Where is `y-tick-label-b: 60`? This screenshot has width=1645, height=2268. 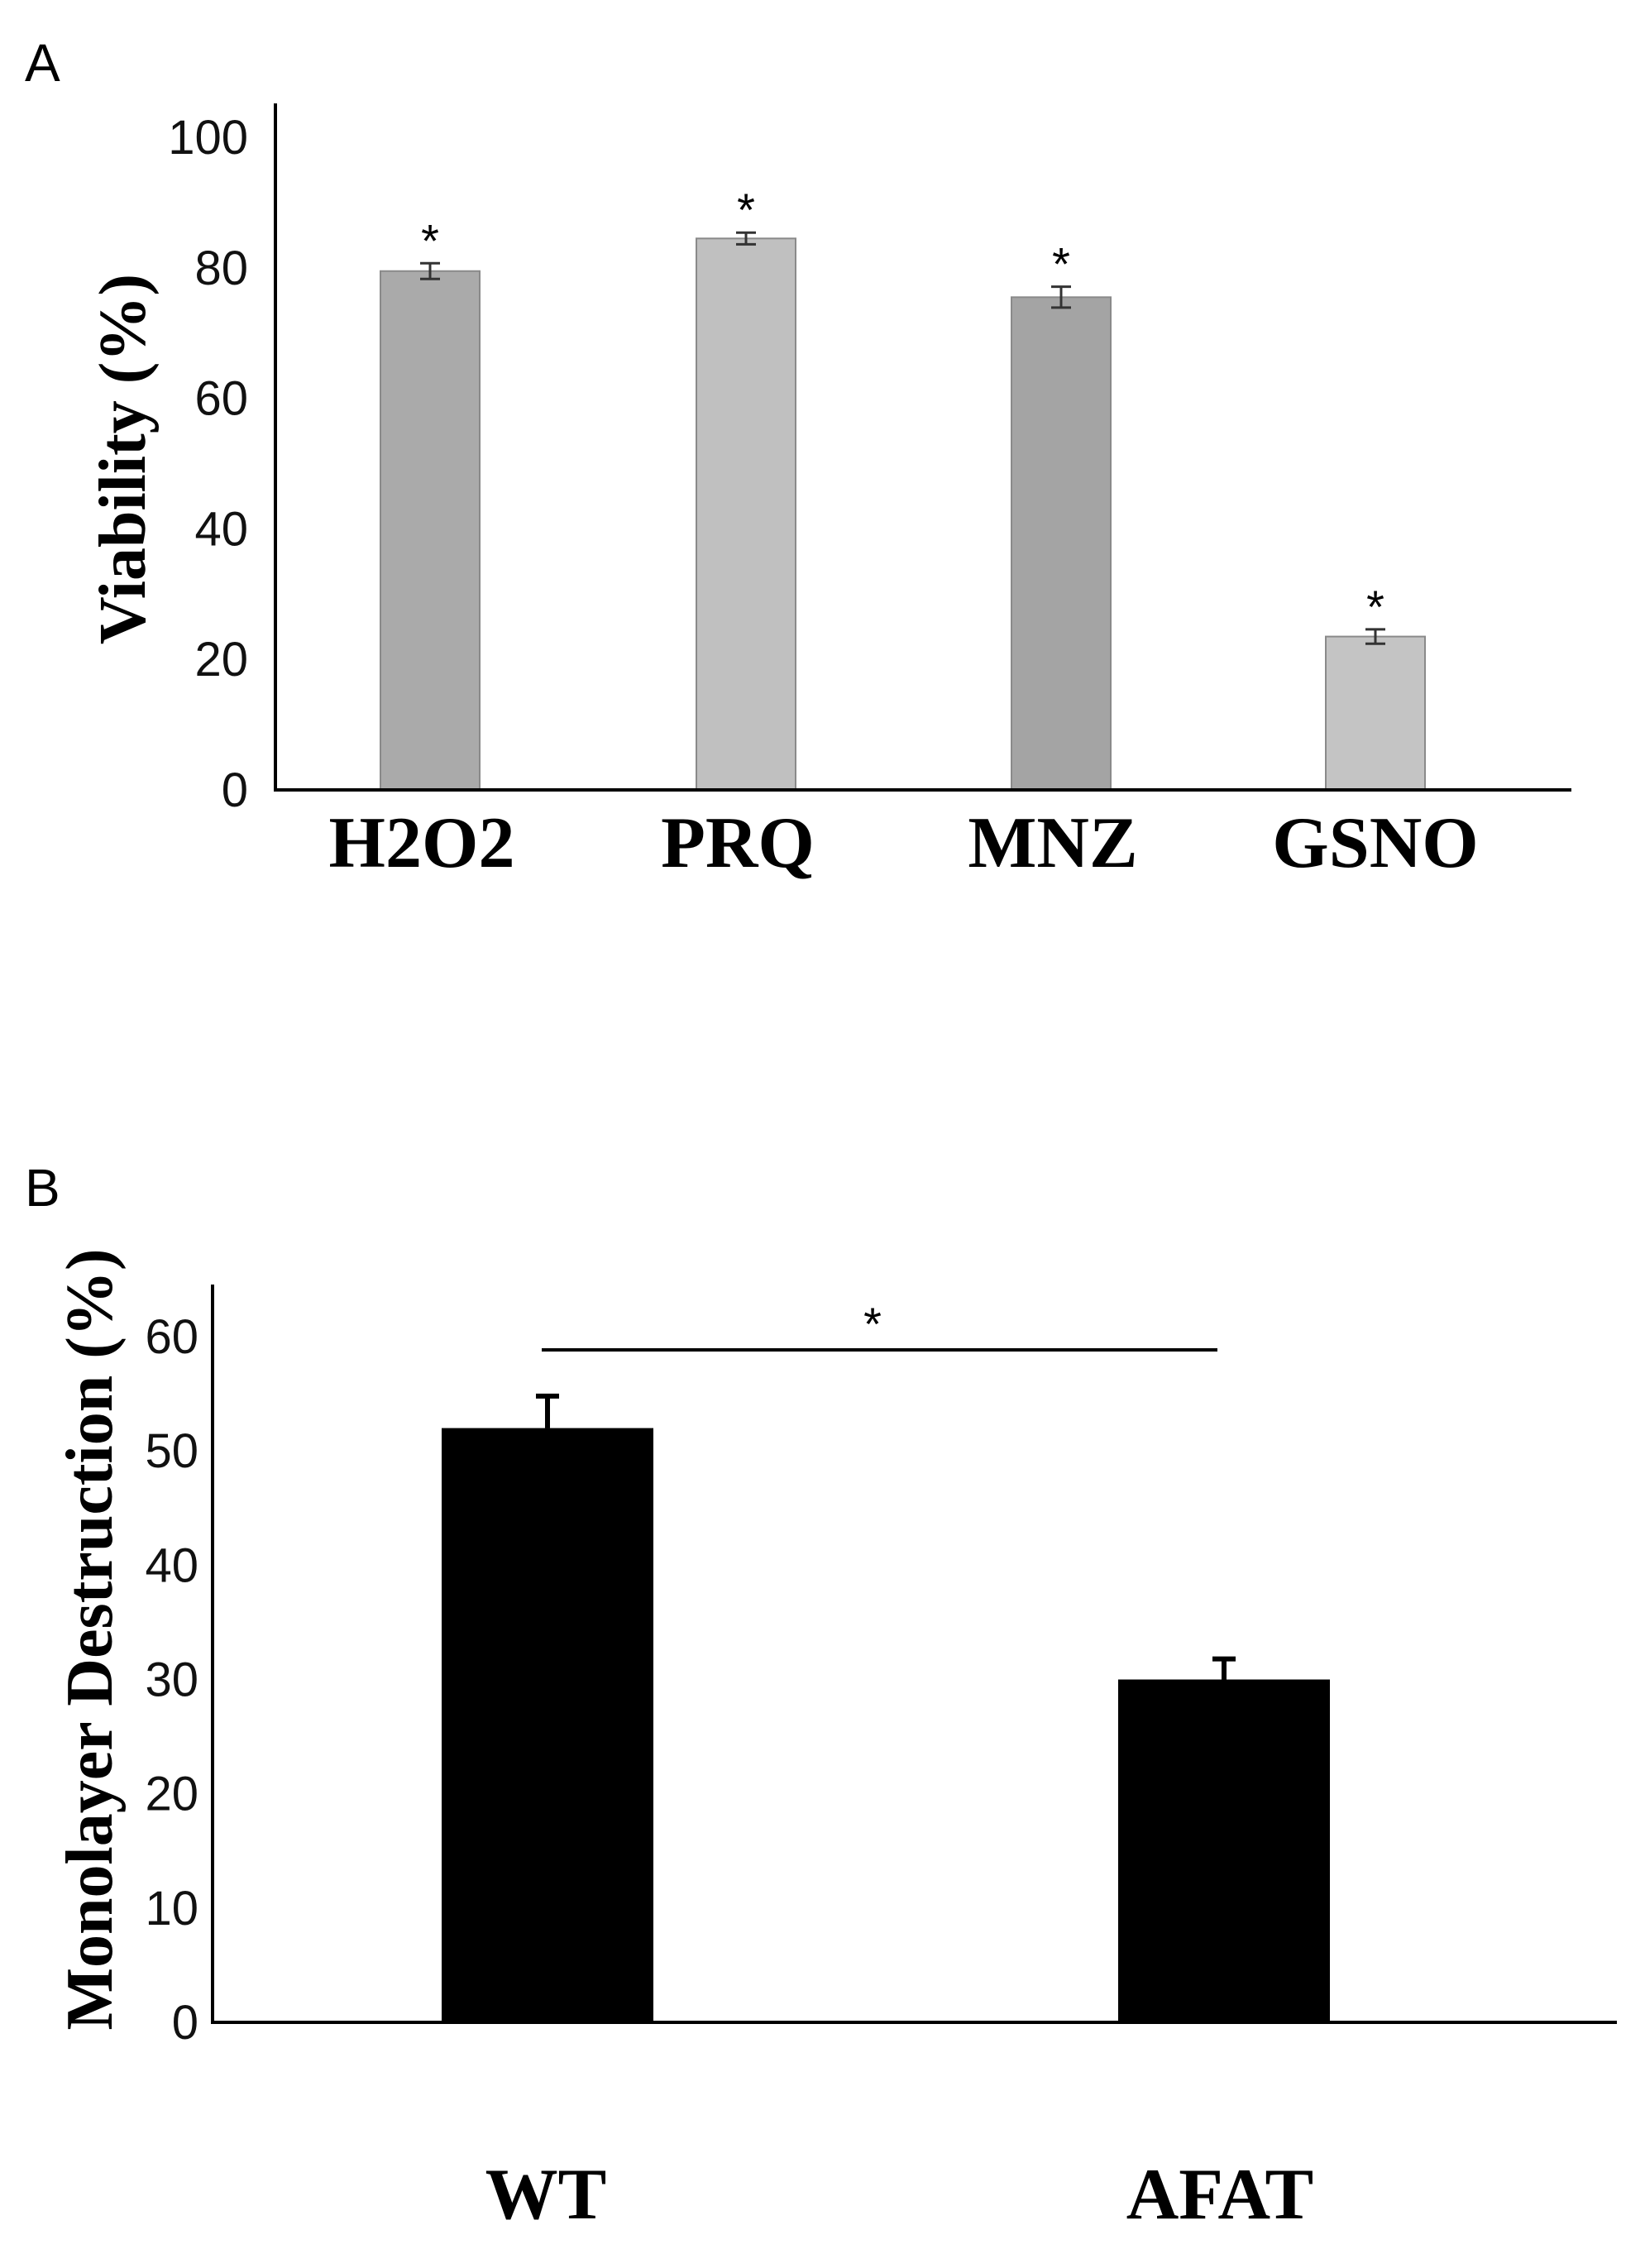
y-tick-label-b: 60 is located at coordinates (171, 1337).